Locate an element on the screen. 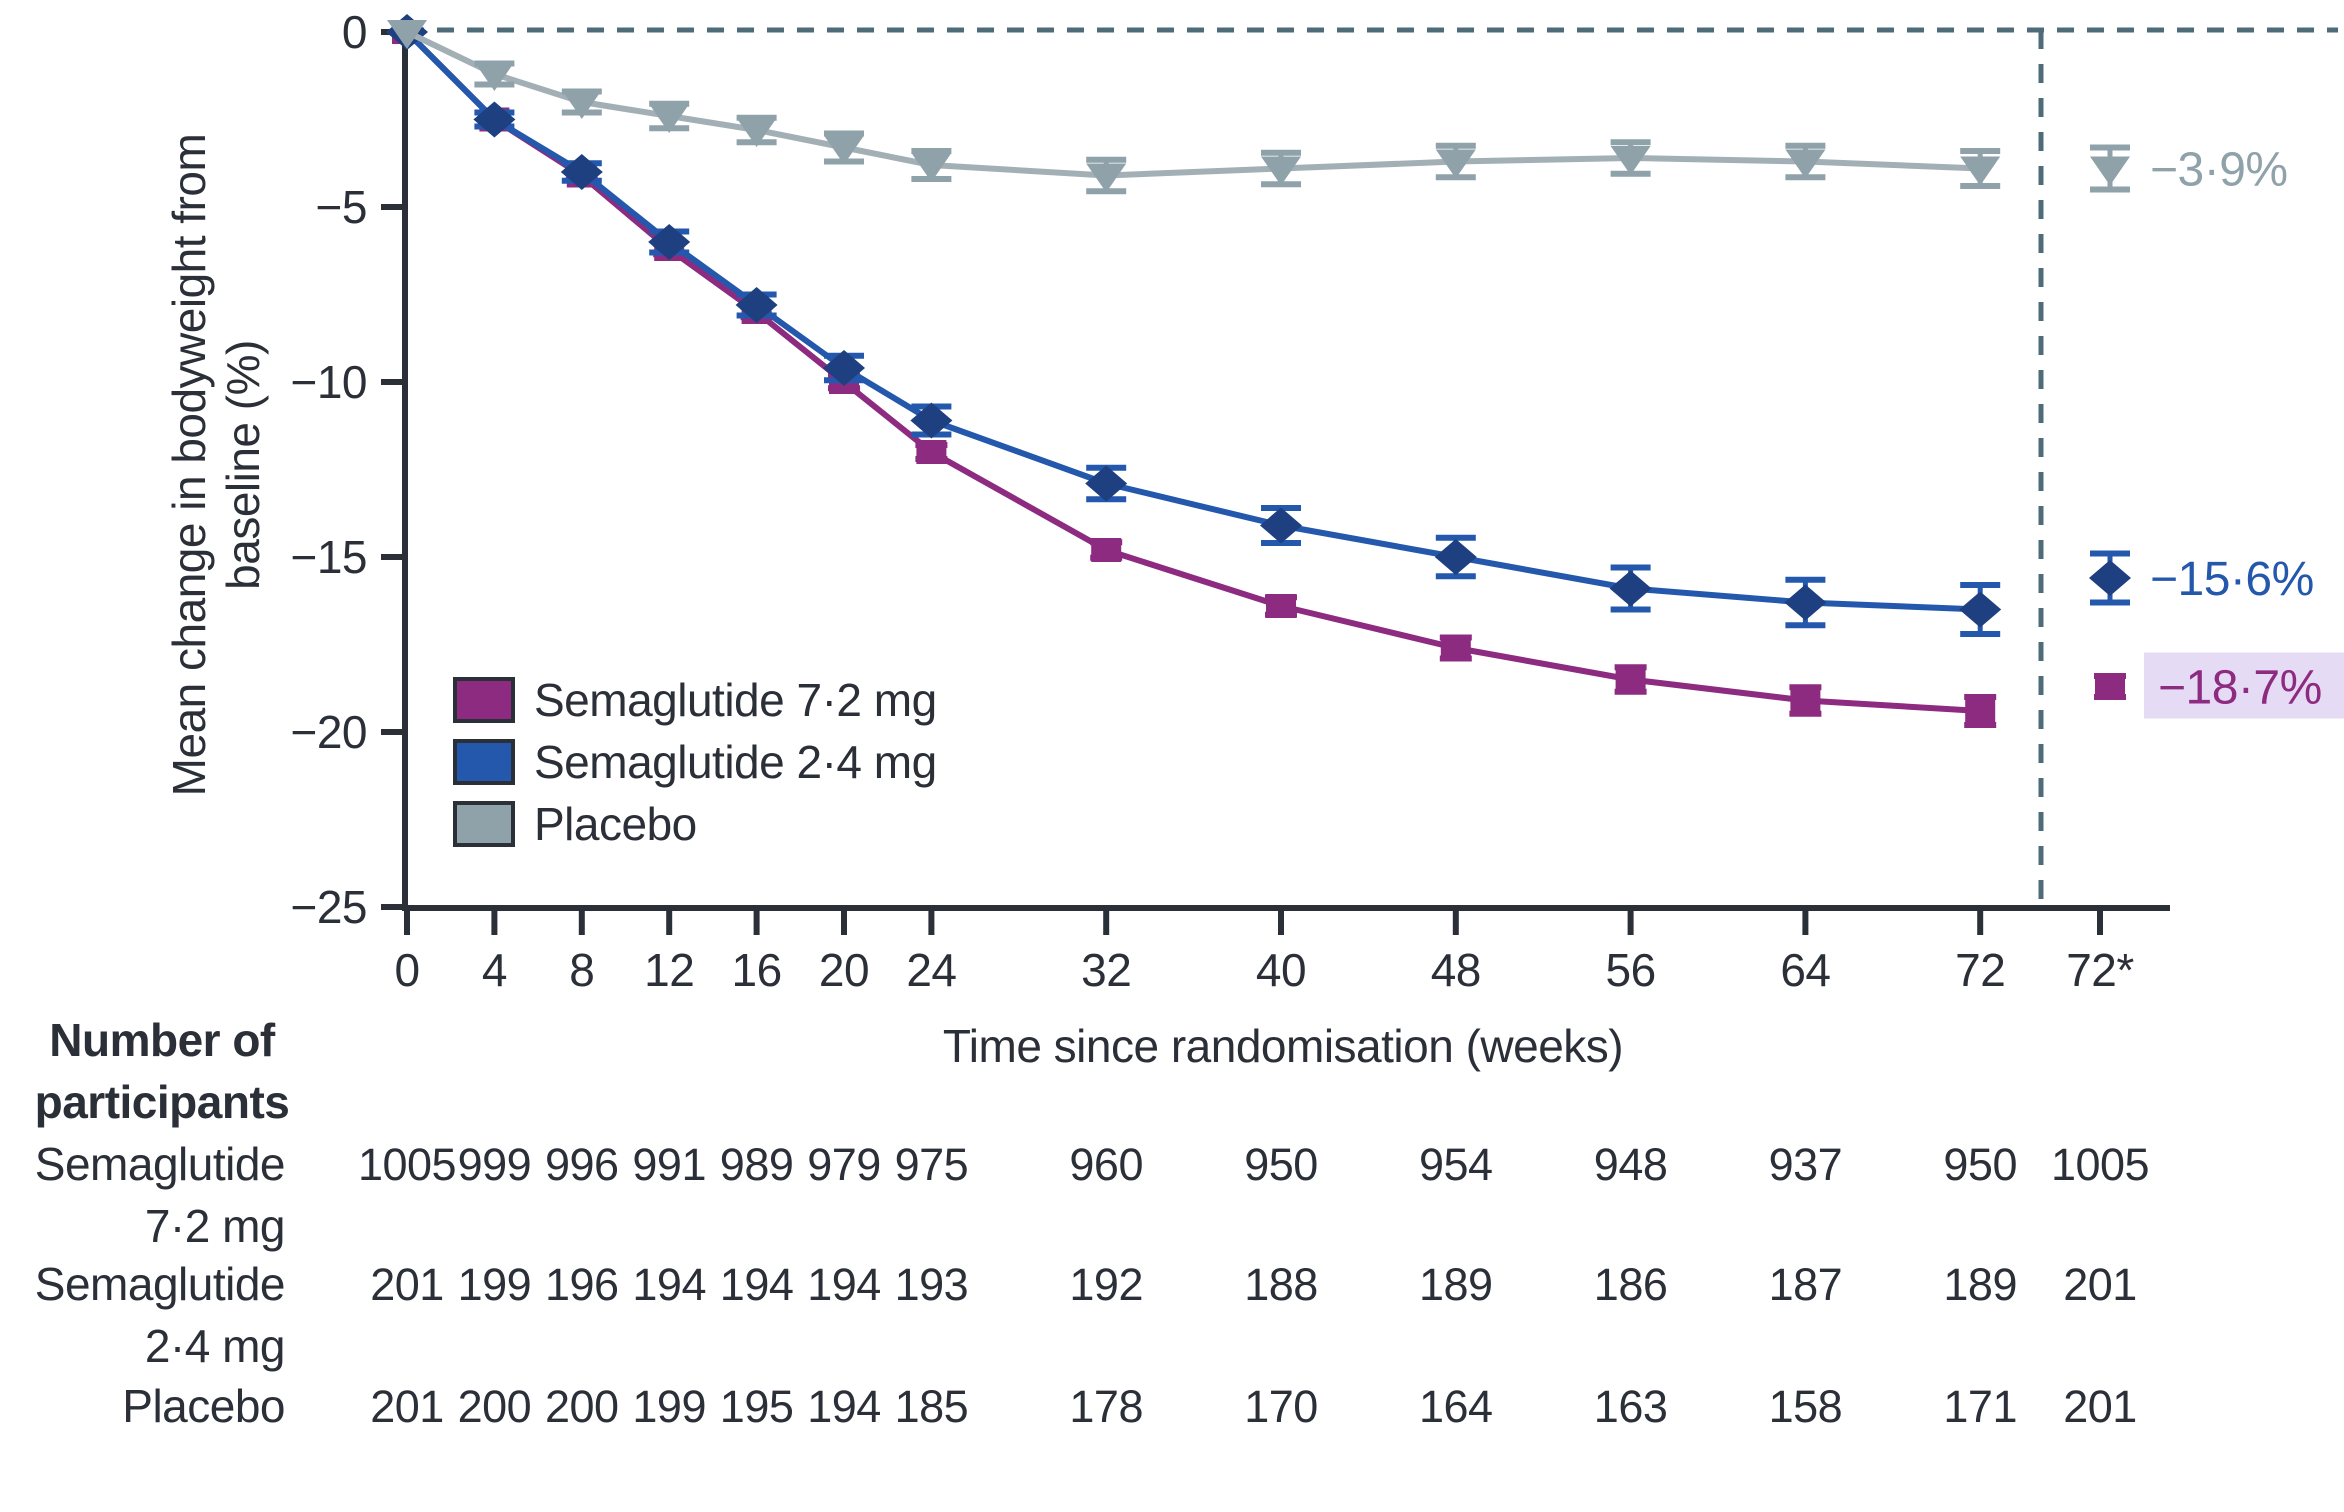 This screenshot has width=2344, height=1512. x-tick-label: 4 is located at coordinates (494, 970).